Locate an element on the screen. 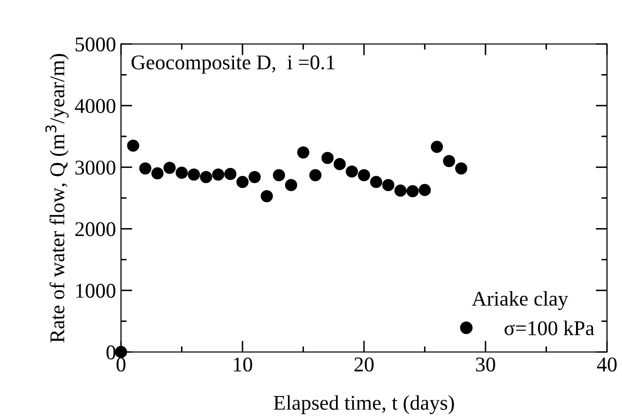 The image size is (622, 417). x-tick-label: 40 is located at coordinates (606, 364).